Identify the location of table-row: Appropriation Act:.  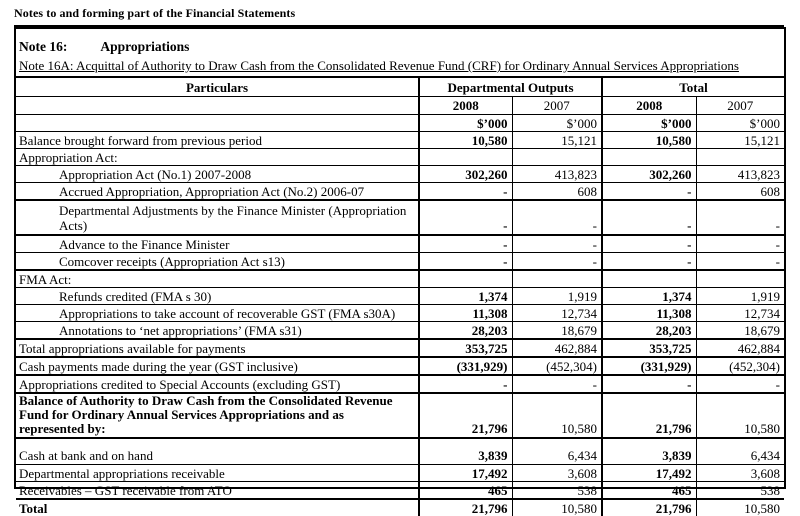
(400, 157).